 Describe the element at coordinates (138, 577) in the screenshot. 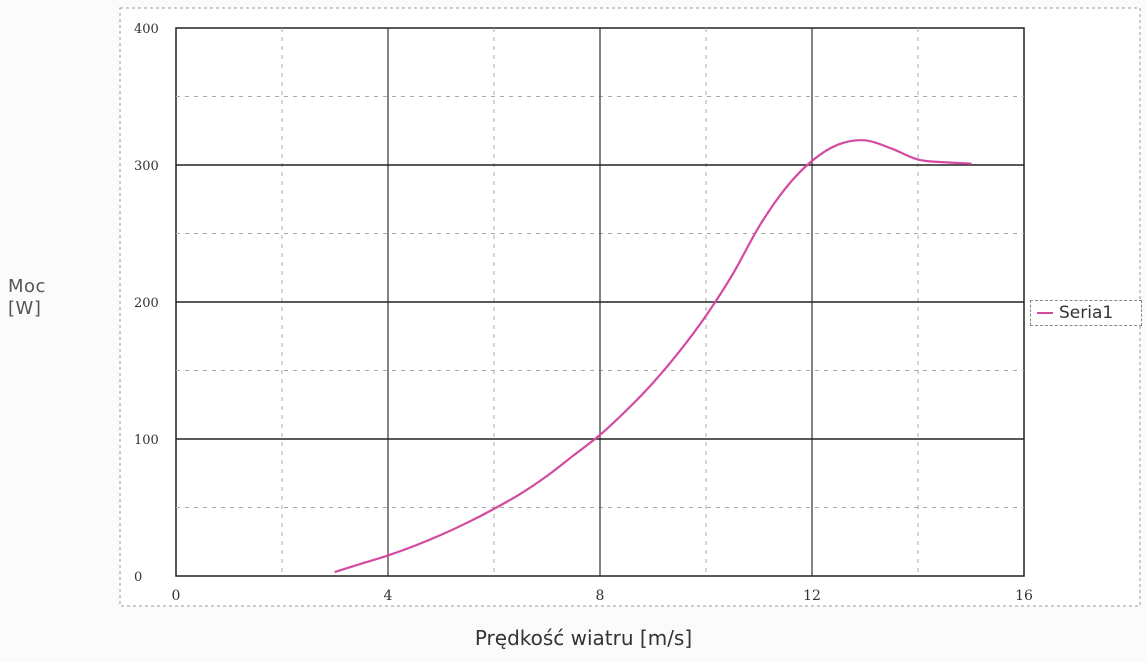

I see `y-tick-label: 0` at that location.